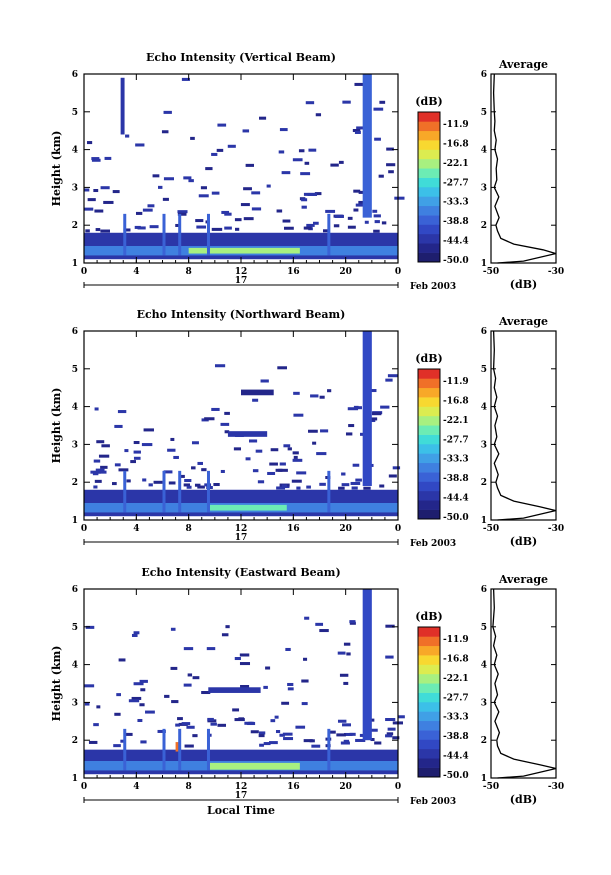  I want to click on colorbar-unit: (dB), so click(428, 101).